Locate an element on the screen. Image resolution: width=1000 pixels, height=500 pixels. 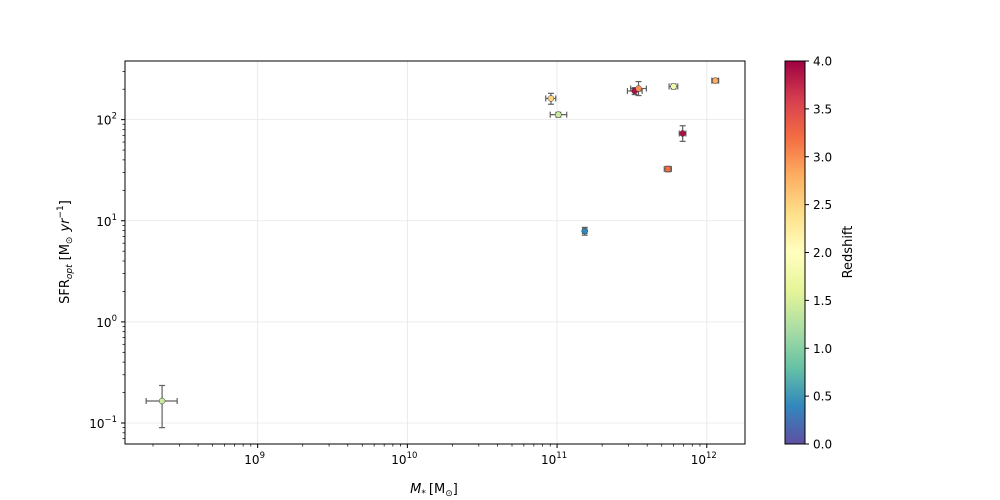
error-bar is located at coordinates (161, 406).